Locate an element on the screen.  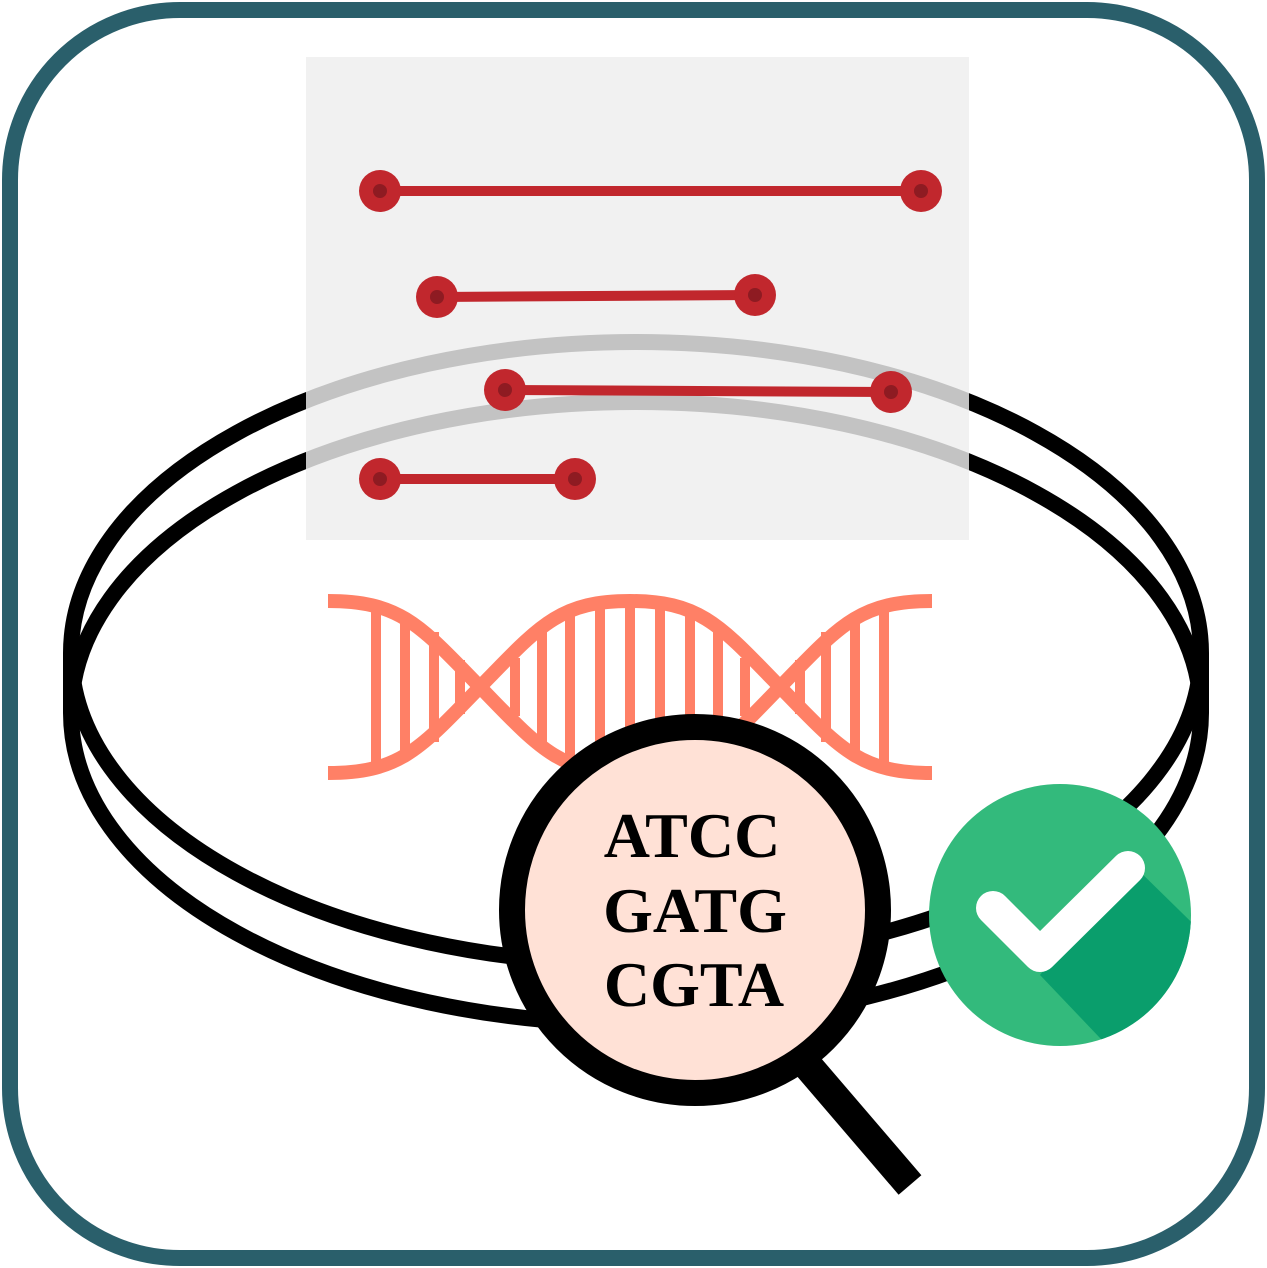
check-mark is located at coordinates (1060, 911).